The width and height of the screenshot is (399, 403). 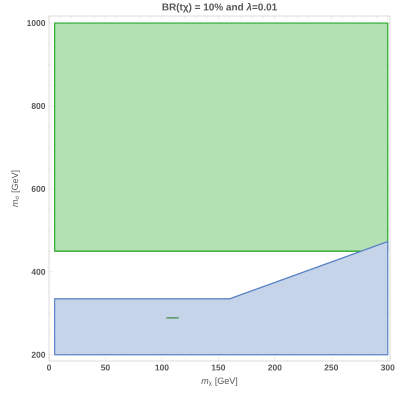 I want to click on x-tick-label: 300, so click(x=387, y=367).